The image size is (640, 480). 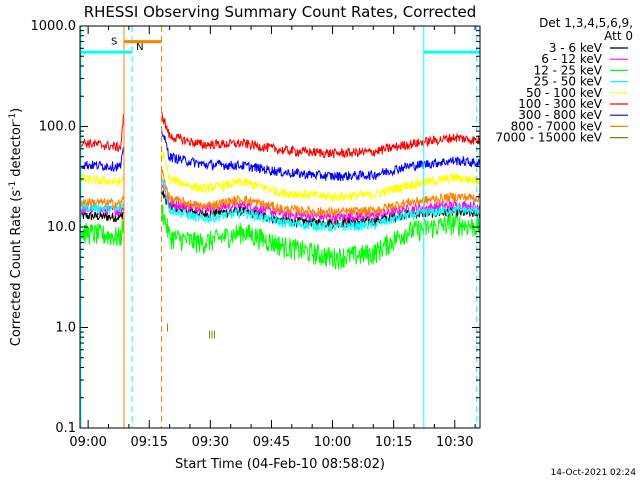 What do you see at coordinates (557, 126) in the screenshot?
I see `series-800-7000-kev-legend-label: 800 - 7000 keV` at bounding box center [557, 126].